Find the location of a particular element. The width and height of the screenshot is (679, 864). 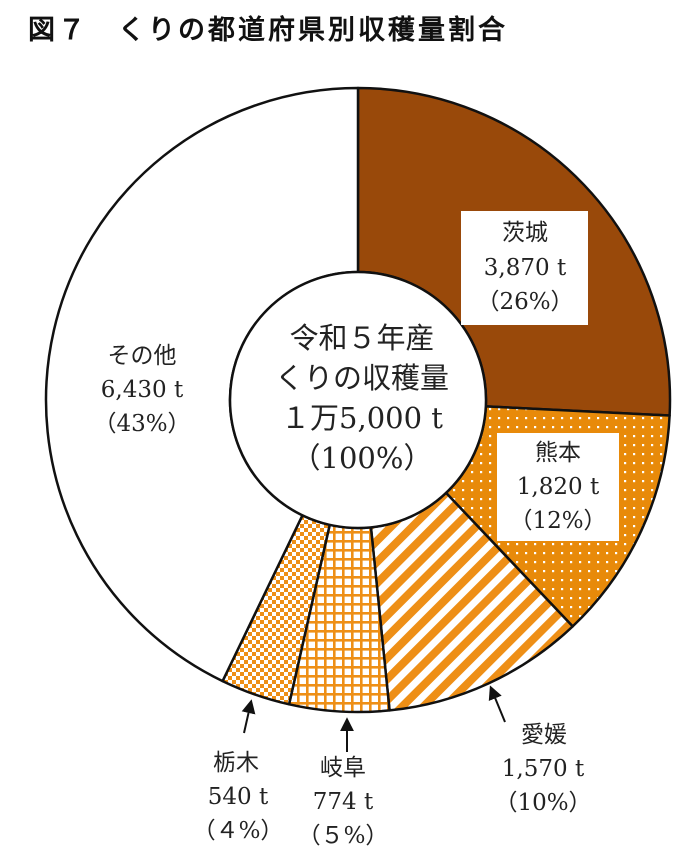

label-box-kumamoto is located at coordinates (558, 487).